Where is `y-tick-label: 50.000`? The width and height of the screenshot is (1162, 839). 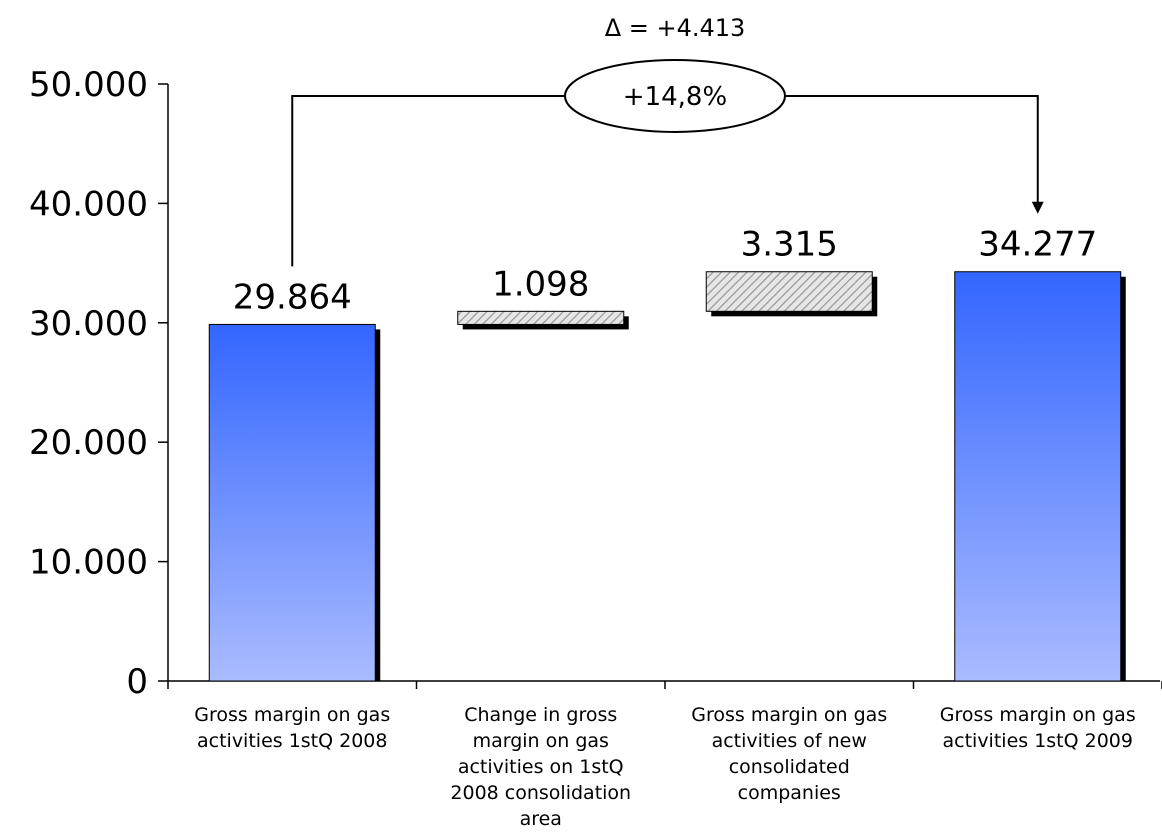 y-tick-label: 50.000 is located at coordinates (88, 85).